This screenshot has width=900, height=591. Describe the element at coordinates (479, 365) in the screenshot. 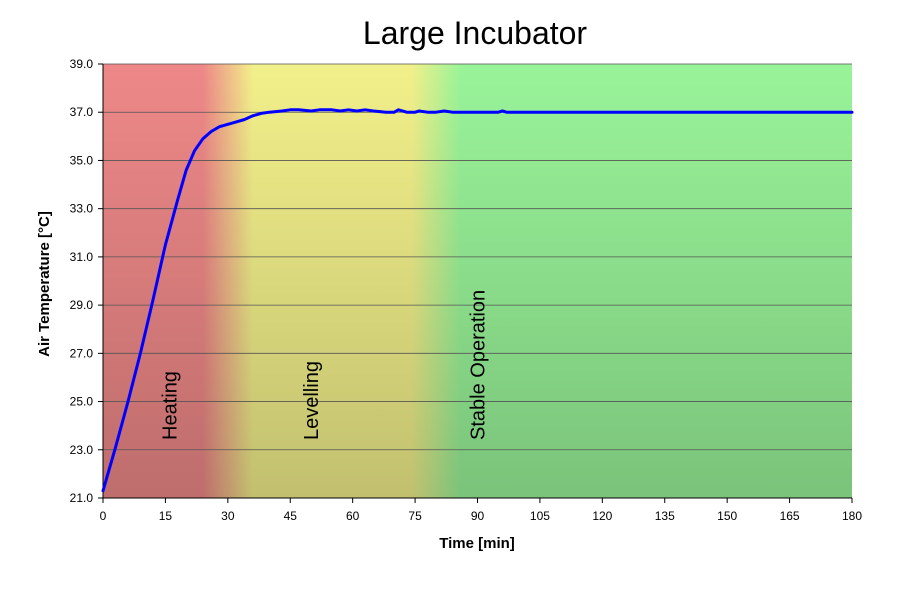

I see `phase-label: Stable Operation` at that location.